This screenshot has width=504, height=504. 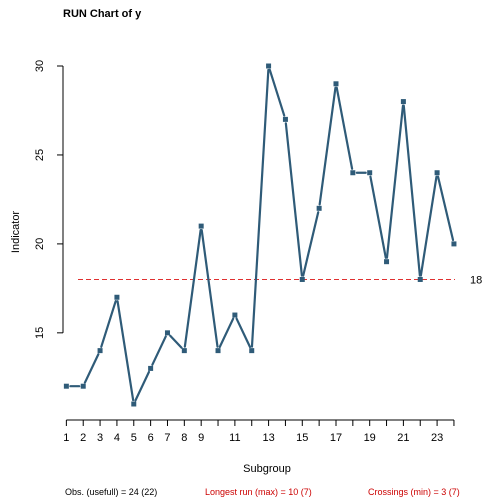 I want to click on x-tick-label: 23, so click(x=437, y=438).